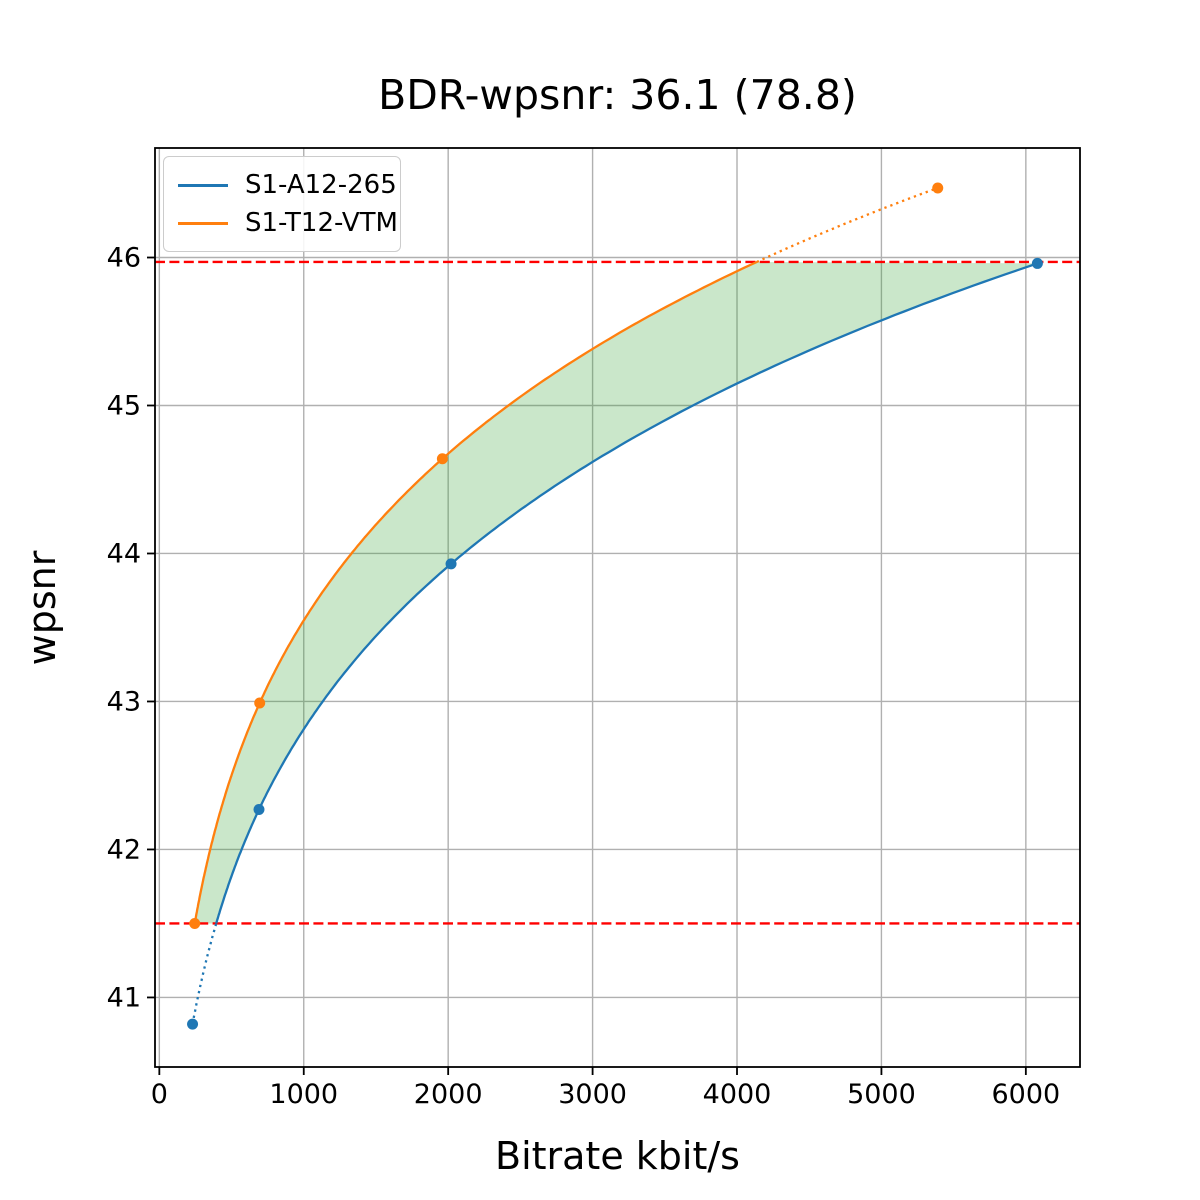  What do you see at coordinates (1025, 1094) in the screenshot?
I see `x-tick-label: 6000` at bounding box center [1025, 1094].